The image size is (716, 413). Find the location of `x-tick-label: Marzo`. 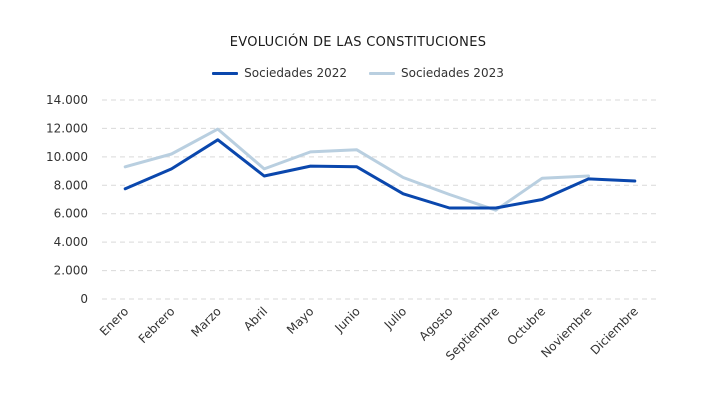

x-tick-label: Marzo is located at coordinates (206, 322).